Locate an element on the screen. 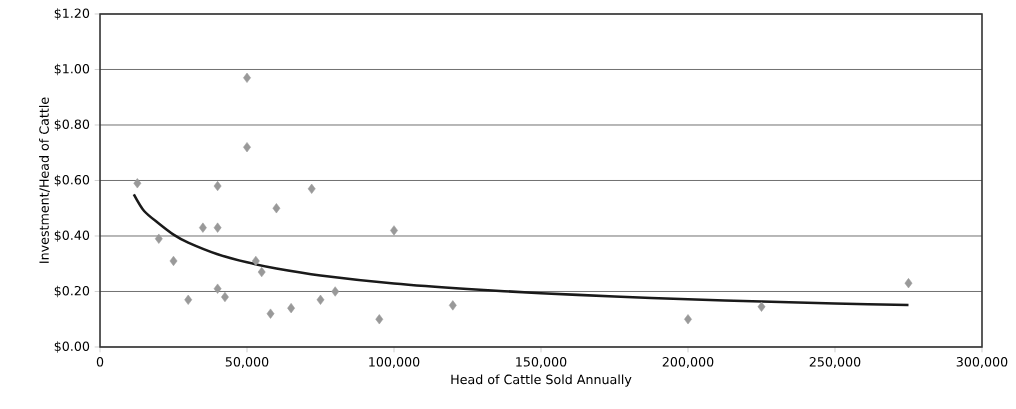  y-tick-label: $0.60 is located at coordinates (72, 180).